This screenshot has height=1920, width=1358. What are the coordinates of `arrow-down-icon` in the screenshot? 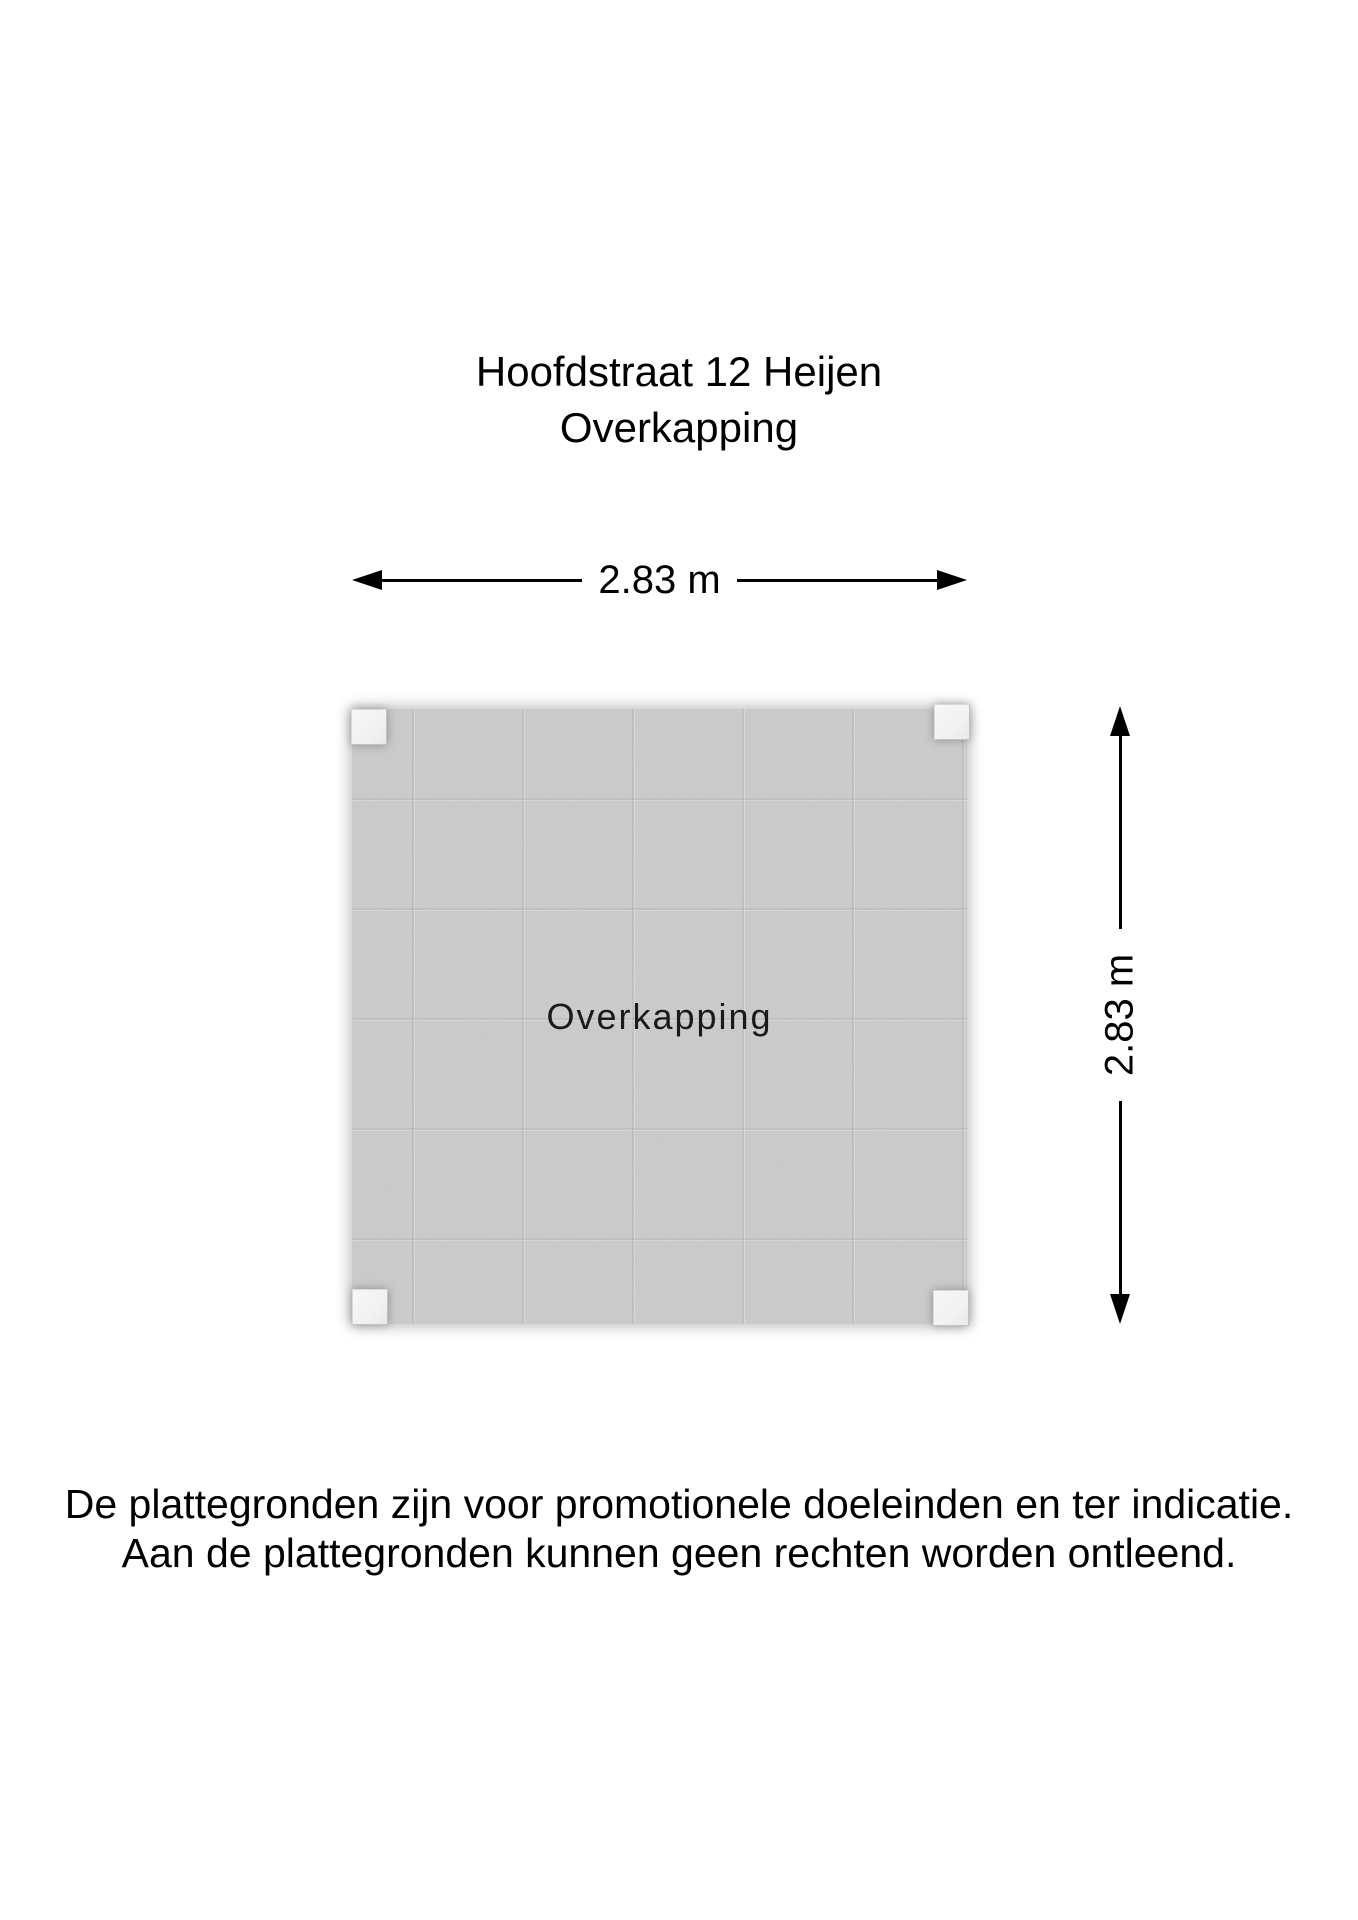 It's located at (1120, 1309).